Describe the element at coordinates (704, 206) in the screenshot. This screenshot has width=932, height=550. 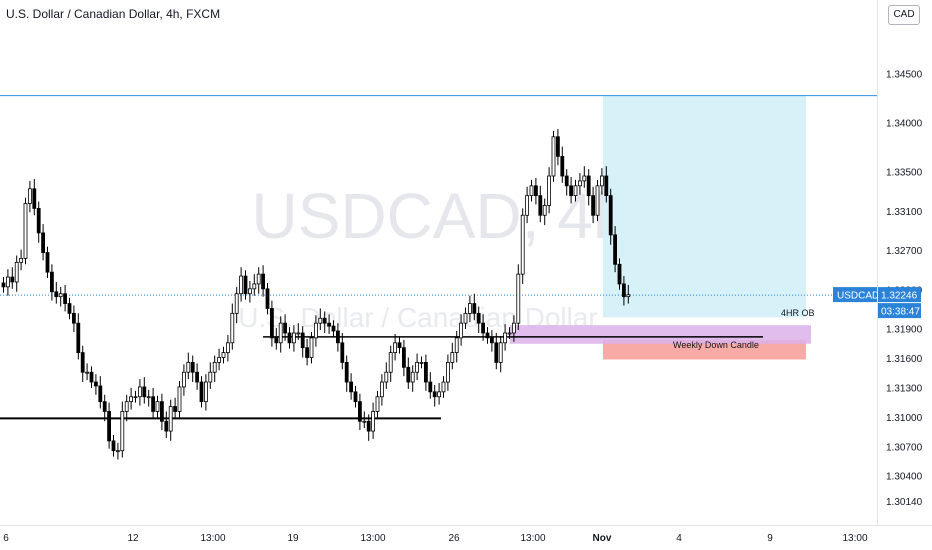
I see `target-zone` at that location.